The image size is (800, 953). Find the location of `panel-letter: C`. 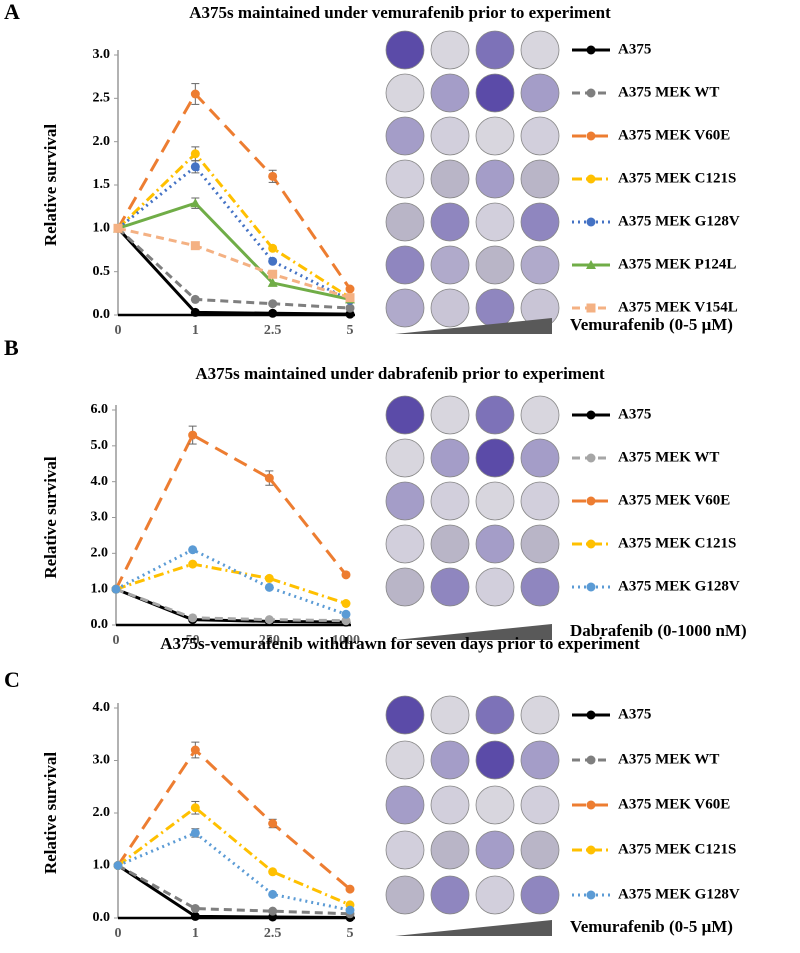

panel-letter: C is located at coordinates (12, 679).